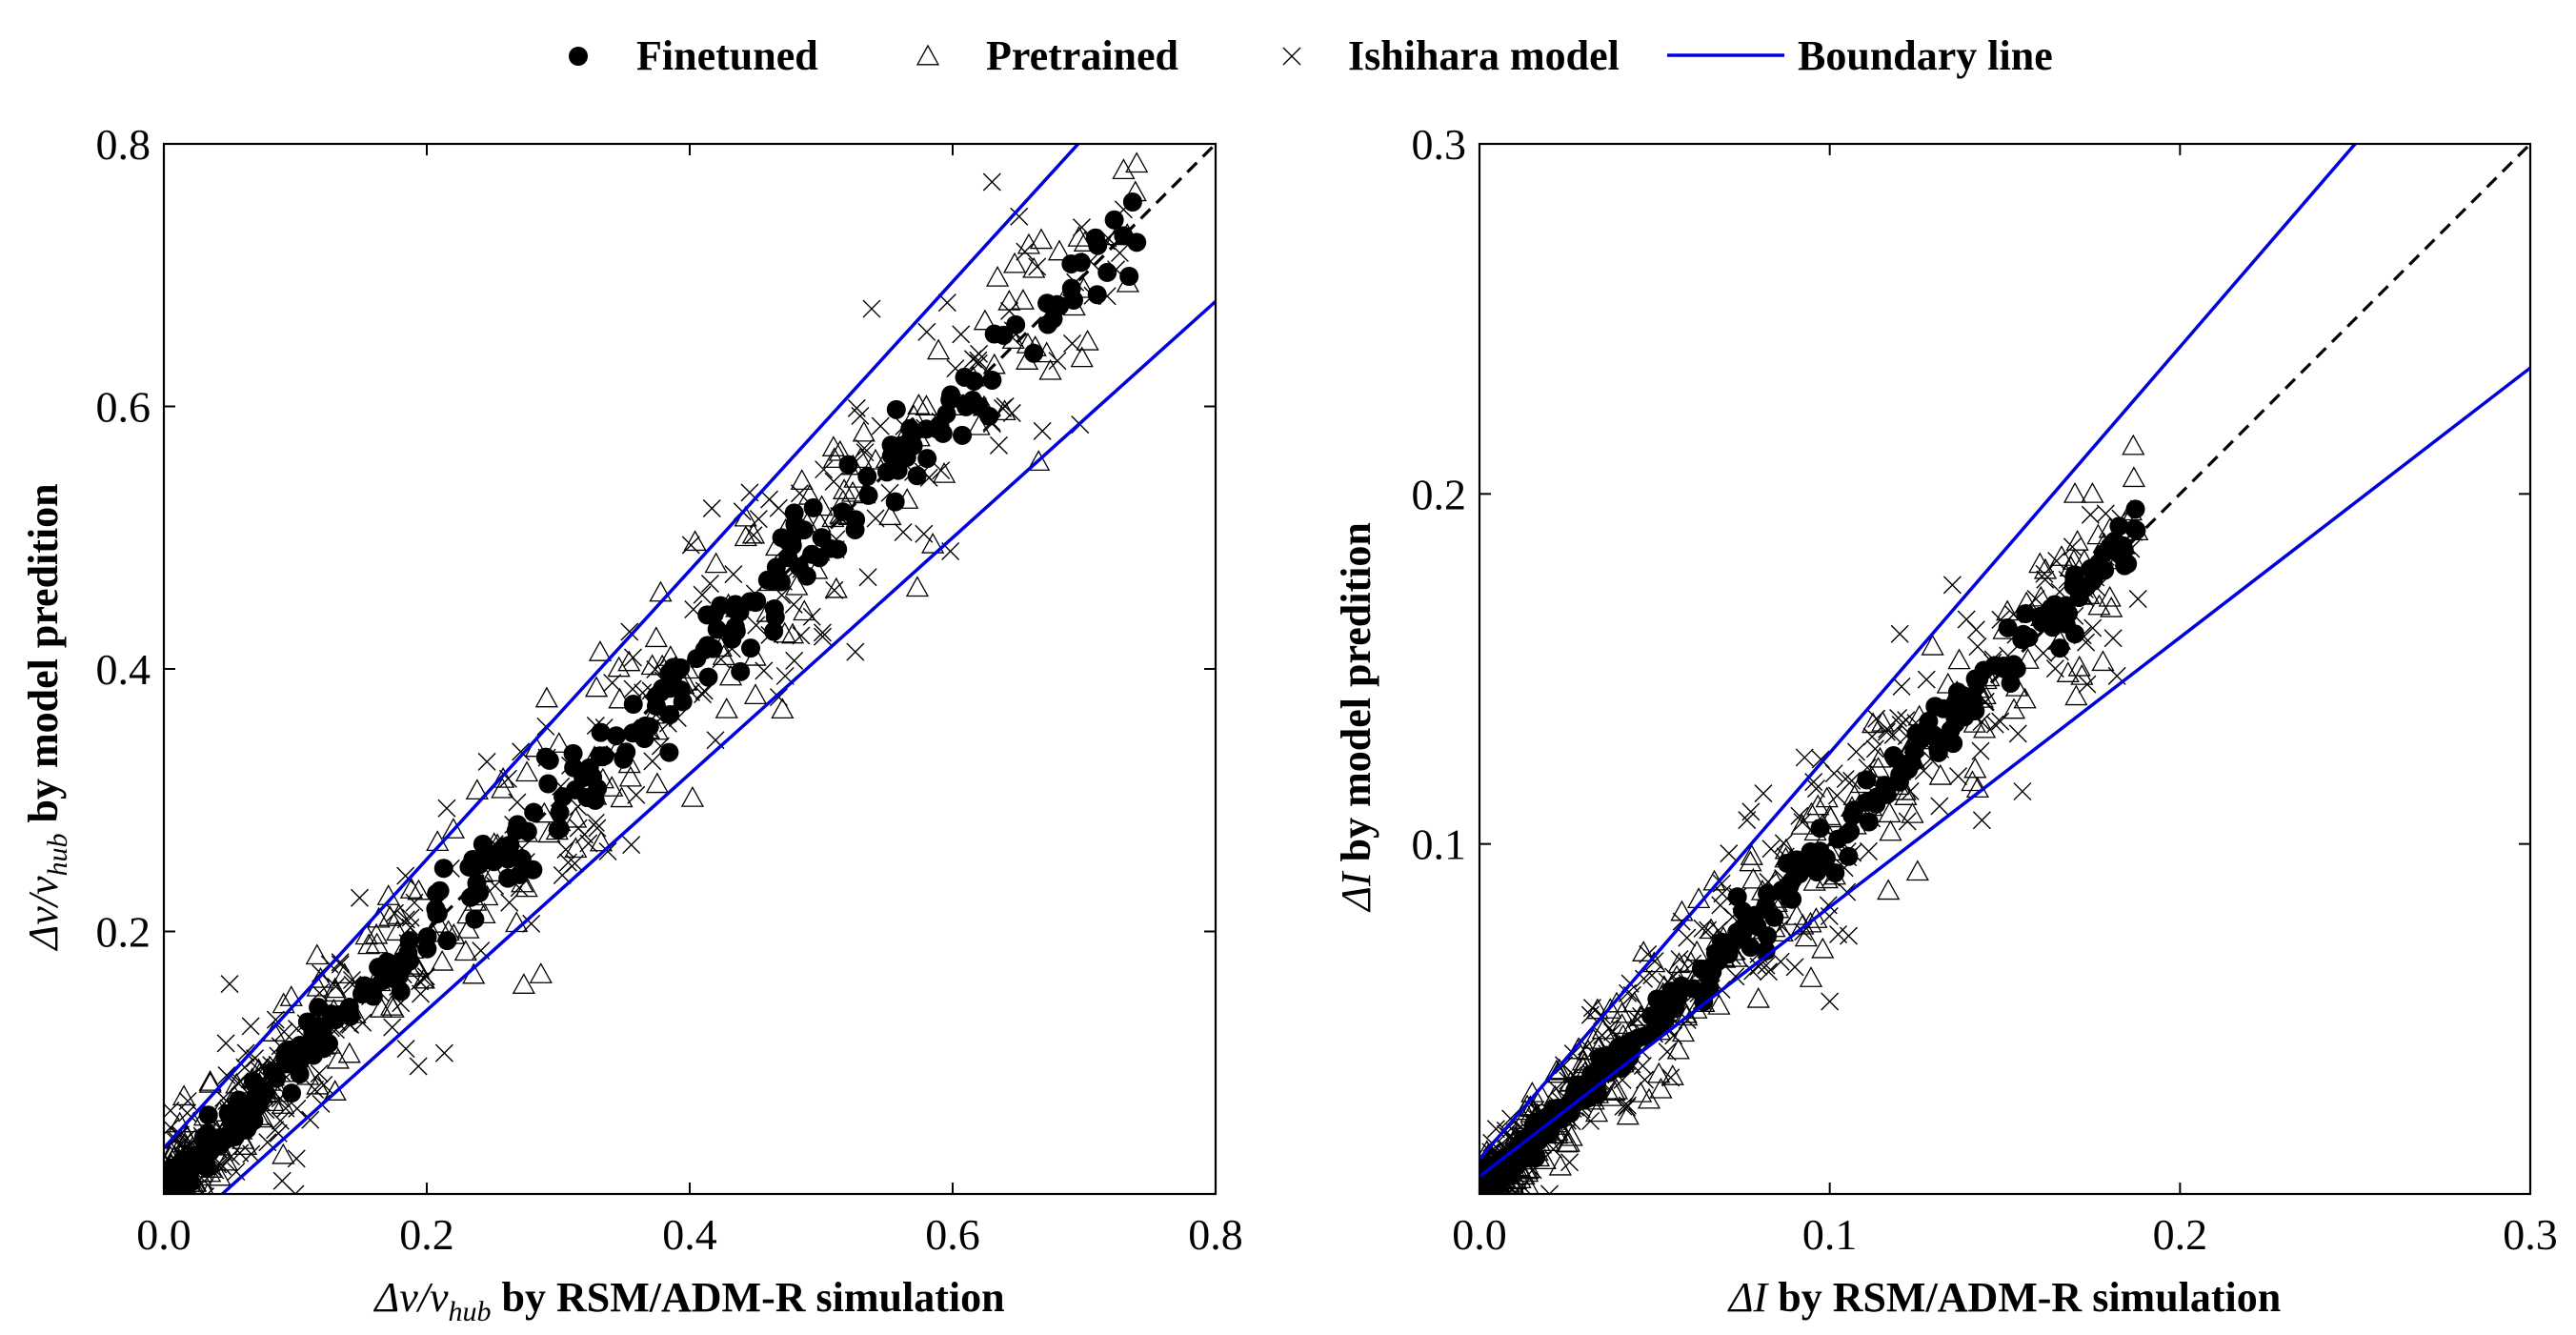  I want to click on legend-label: Pretrained, so click(1082, 56).